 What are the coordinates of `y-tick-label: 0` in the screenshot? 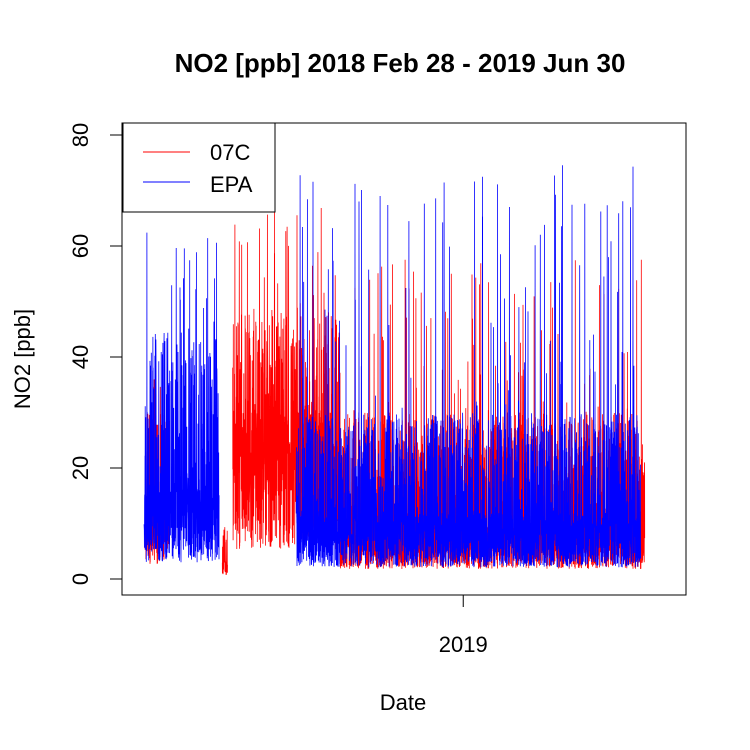 It's located at (80, 579).